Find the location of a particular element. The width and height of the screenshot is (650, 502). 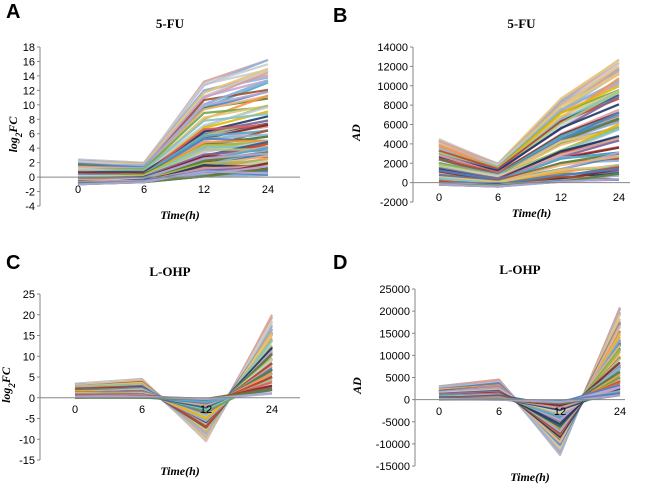

y-tick-label: 8 is located at coordinates (32, 120).